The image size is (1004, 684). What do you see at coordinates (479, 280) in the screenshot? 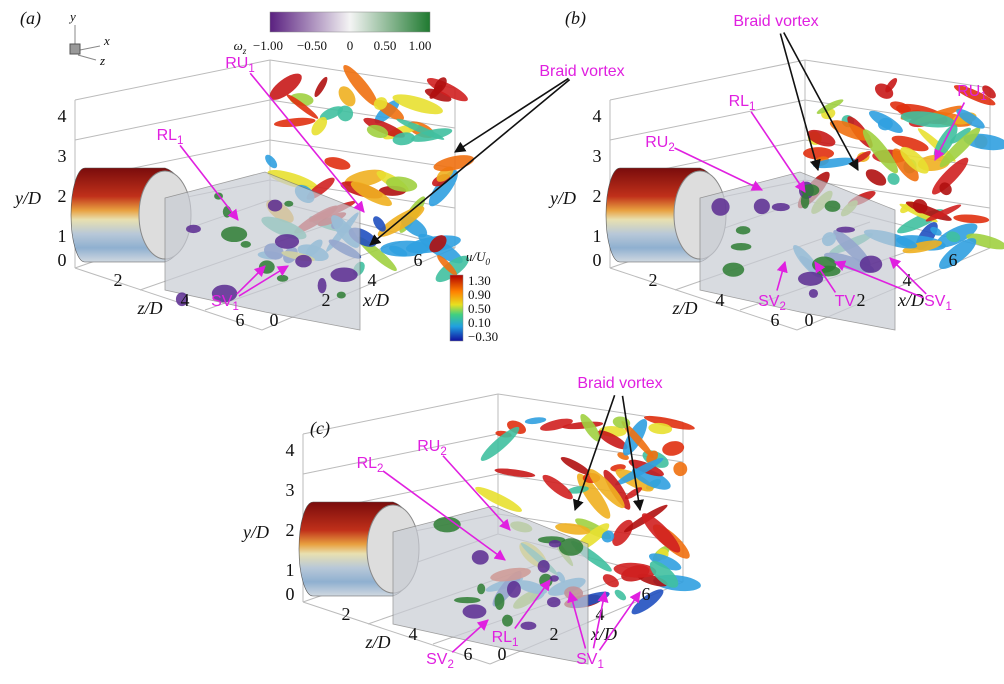
I see `colorbar-u-tick: 1.30` at bounding box center [479, 280].